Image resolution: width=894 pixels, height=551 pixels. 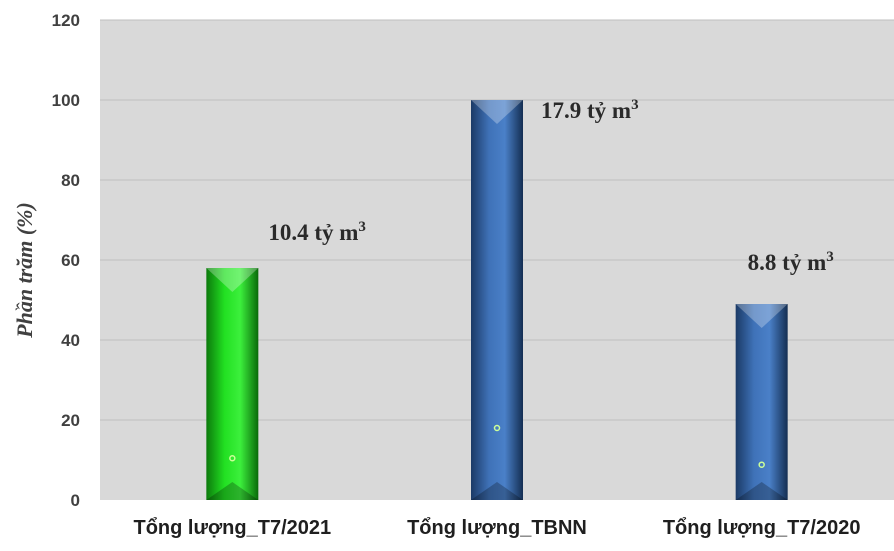 What do you see at coordinates (590, 110) in the screenshot?
I see `data-label: 17.9 tỷ m3` at bounding box center [590, 110].